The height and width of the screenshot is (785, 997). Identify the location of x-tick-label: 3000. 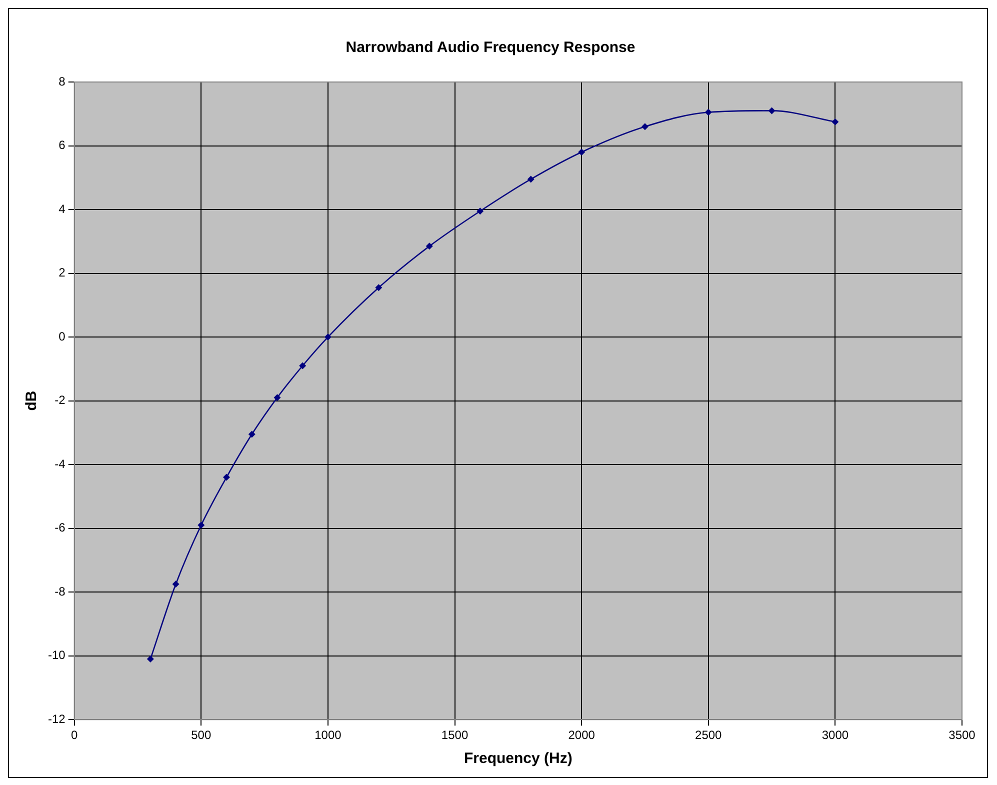
(835, 735).